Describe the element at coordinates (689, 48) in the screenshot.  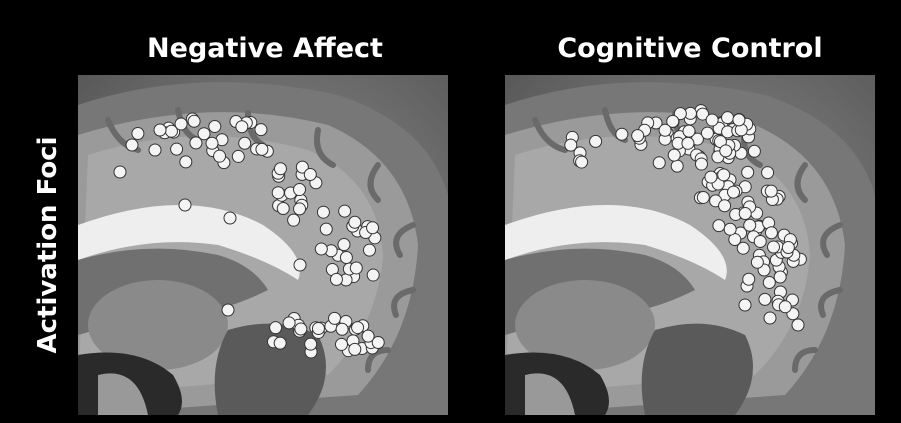
I see `panel-title: Cognitive Control` at that location.